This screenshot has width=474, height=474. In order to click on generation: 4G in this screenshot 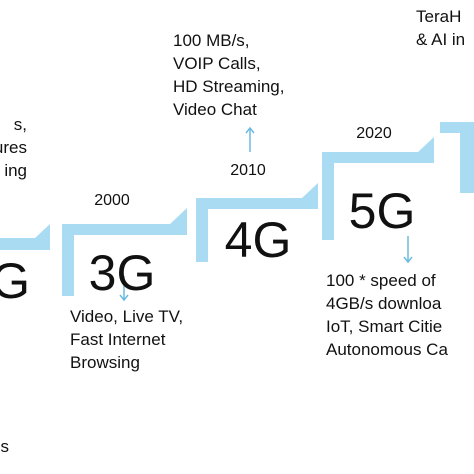, I will do `click(258, 240)`.